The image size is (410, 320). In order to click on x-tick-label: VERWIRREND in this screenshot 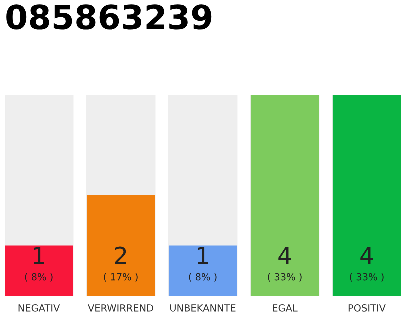, I will do `click(121, 308)`.